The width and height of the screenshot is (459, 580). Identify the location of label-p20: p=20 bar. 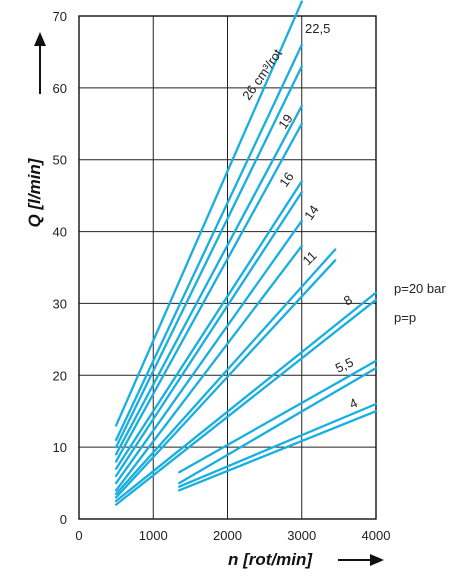
(420, 288).